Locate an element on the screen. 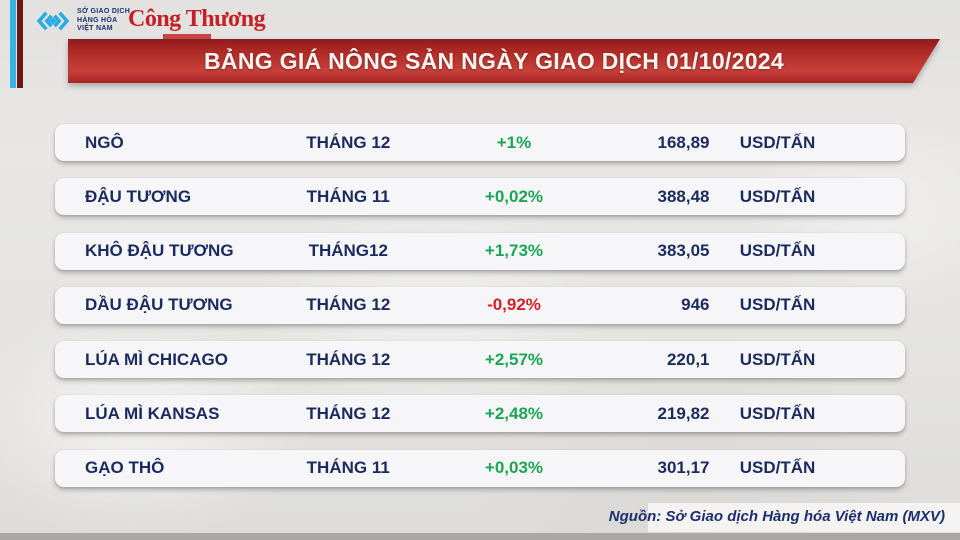 This screenshot has width=960, height=540. table-row: ĐẬU TƯƠNG THÁNG 11 +0,02% 388,48 USD/TẤN is located at coordinates (480, 197).